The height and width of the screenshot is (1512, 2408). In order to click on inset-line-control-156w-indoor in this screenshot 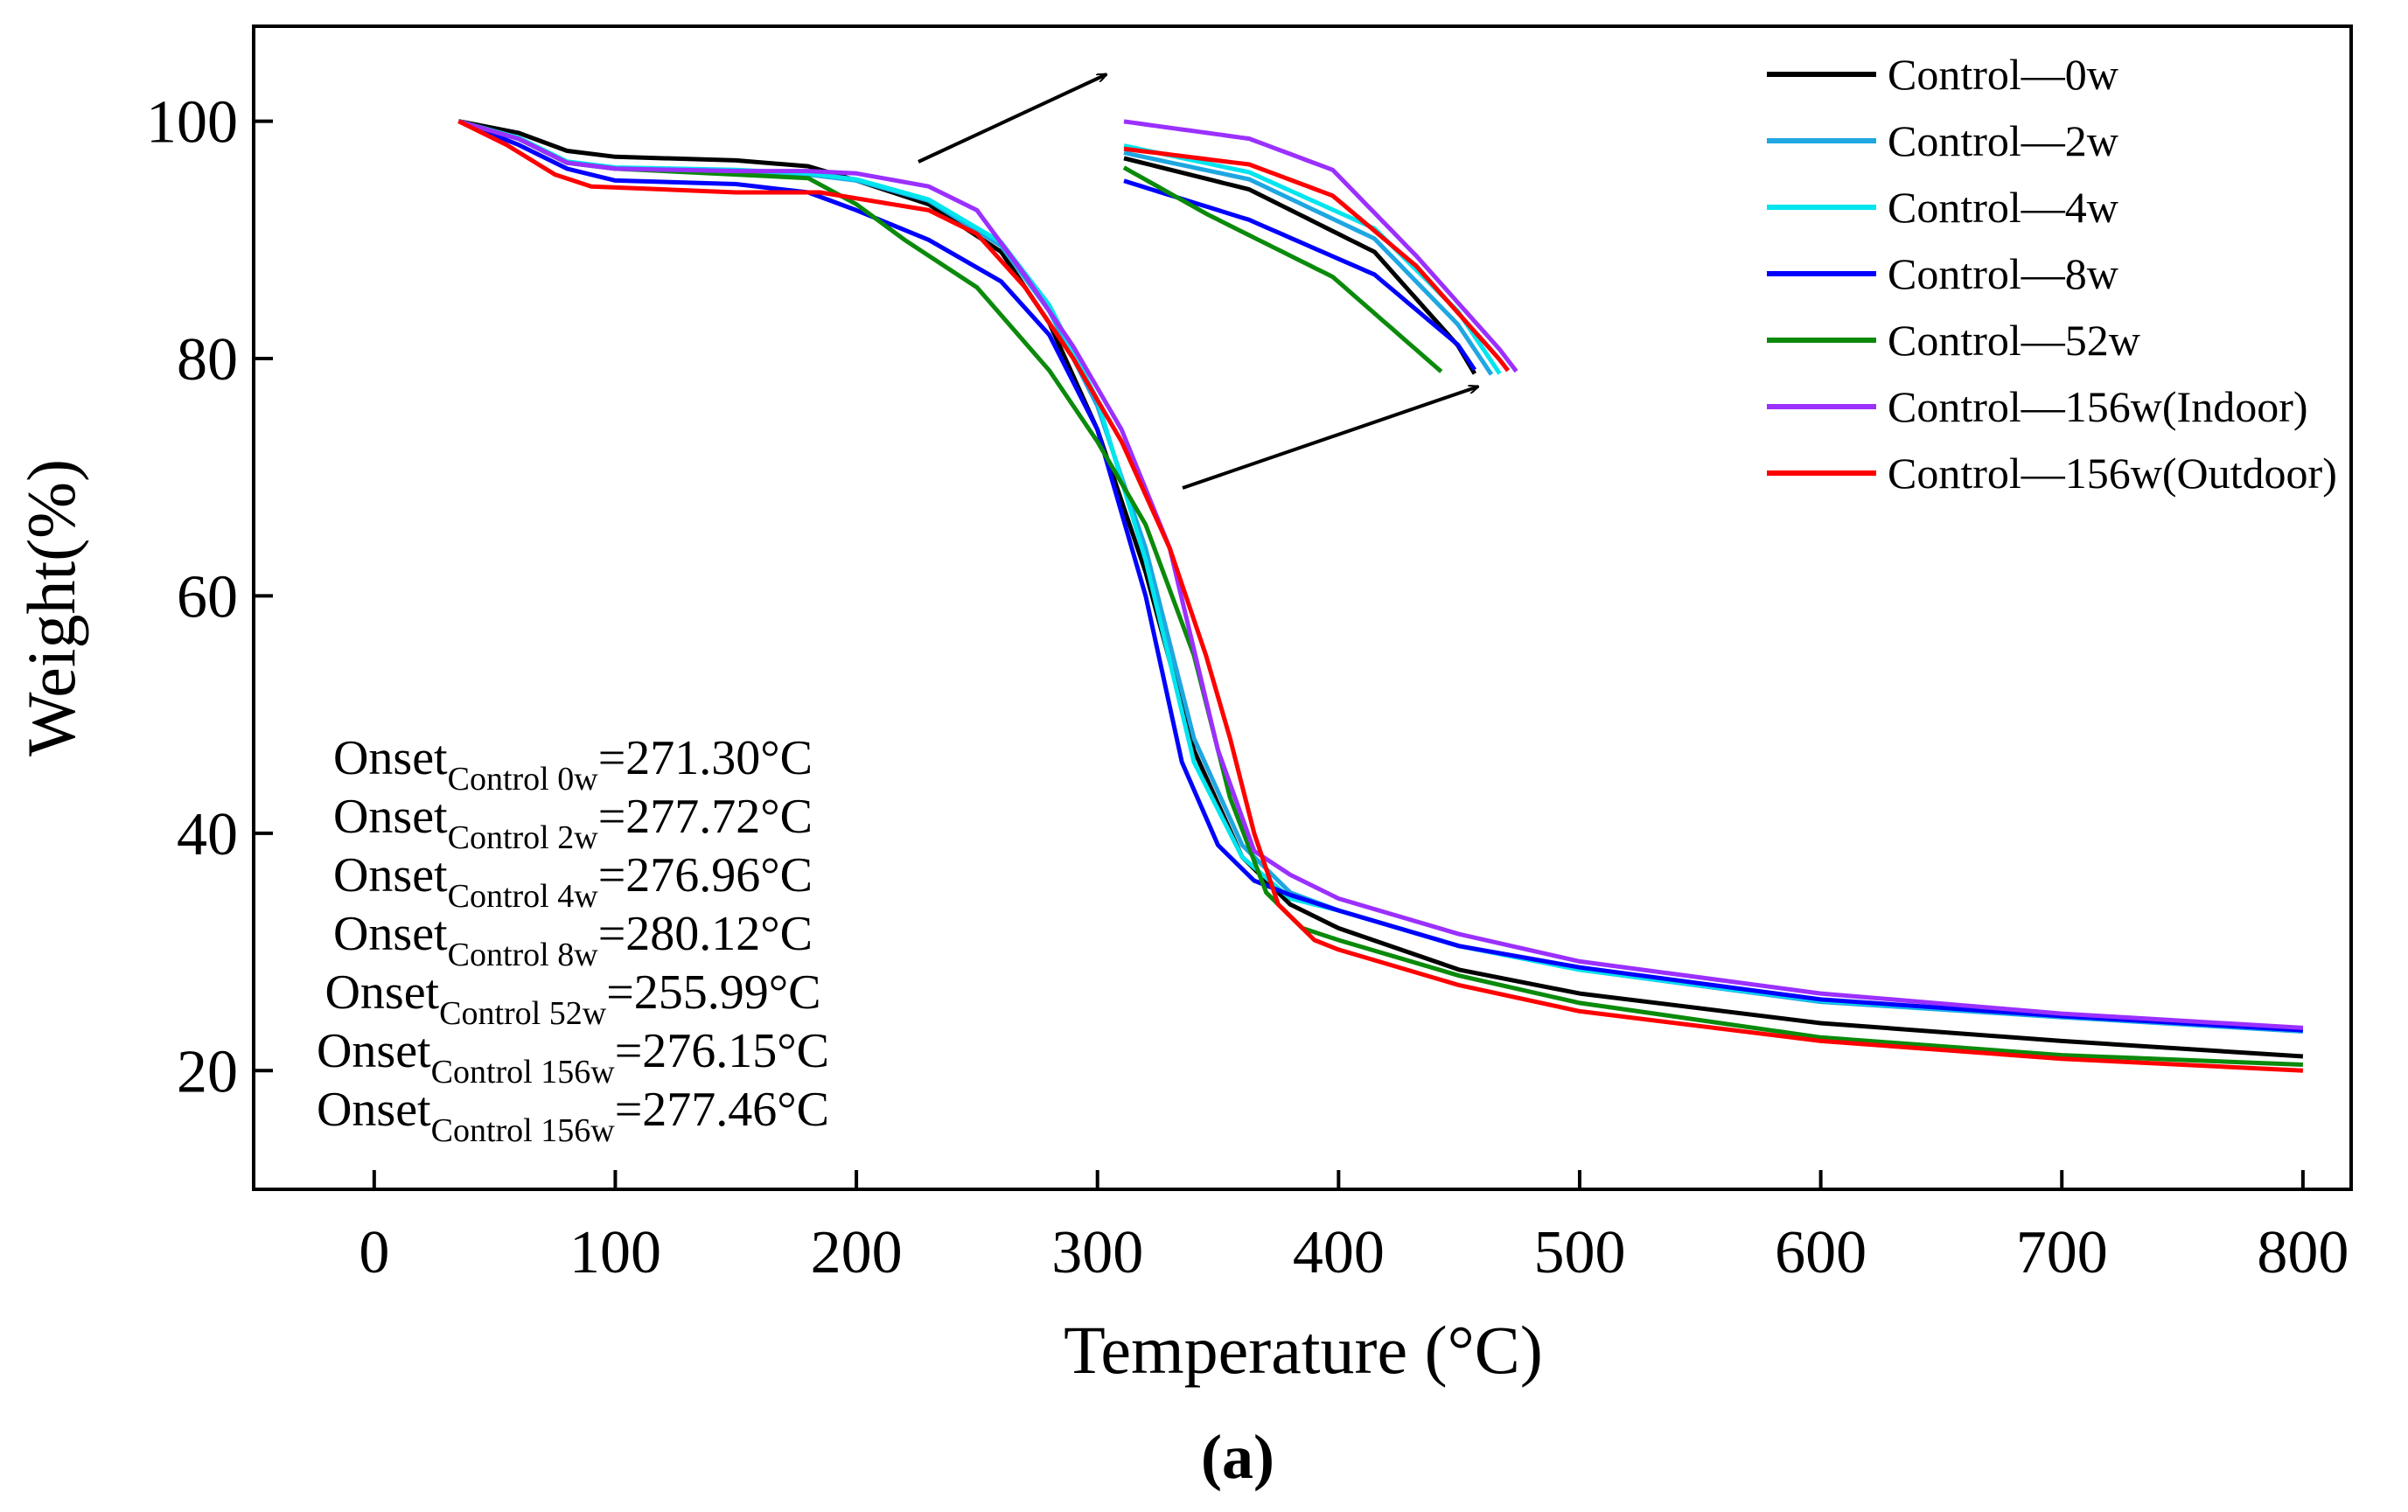, I will do `click(1320, 246)`.